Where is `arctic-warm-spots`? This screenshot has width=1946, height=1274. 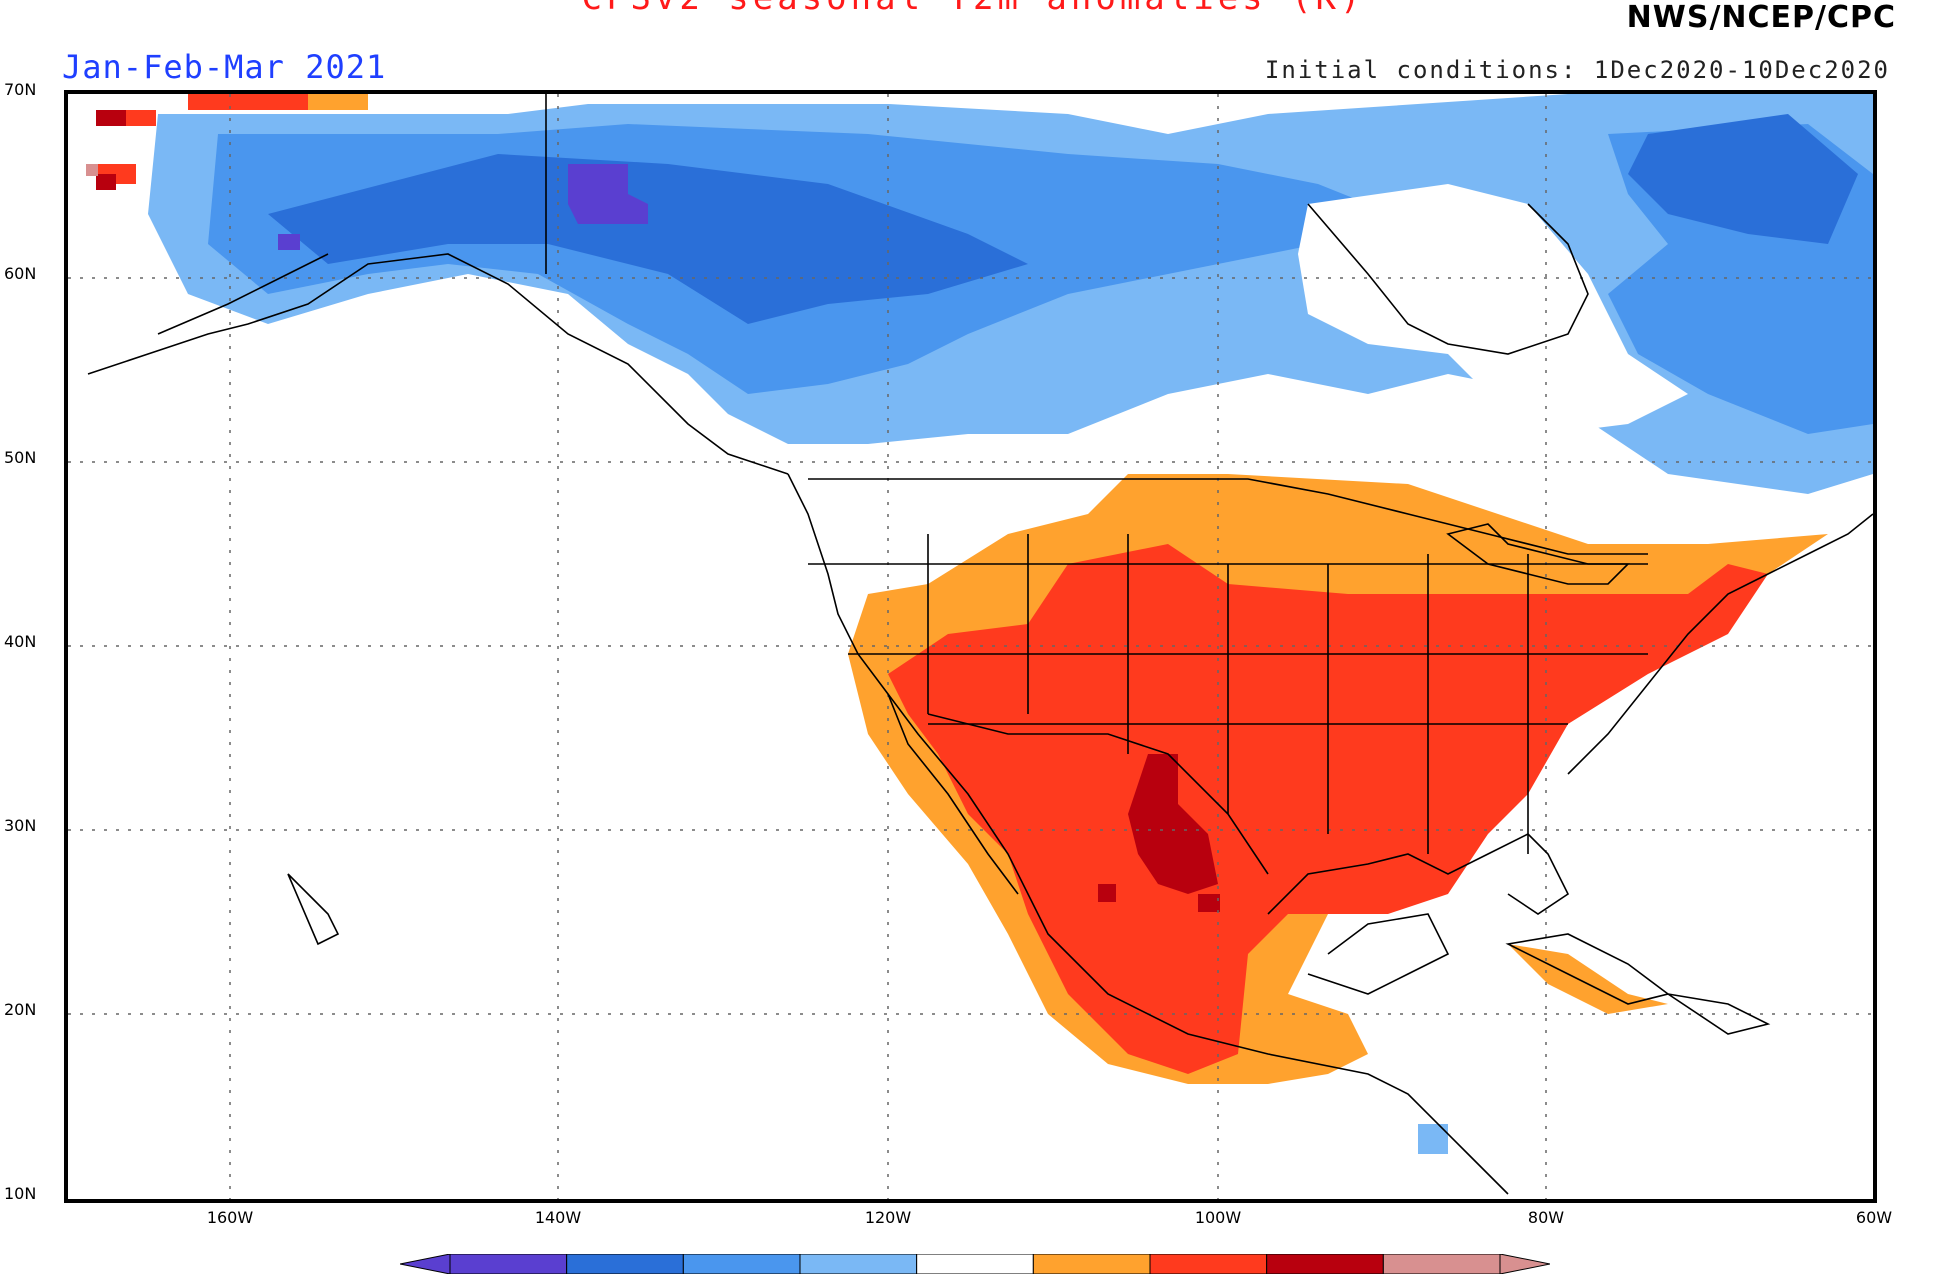
arctic-warm-spots is located at coordinates (227, 142).